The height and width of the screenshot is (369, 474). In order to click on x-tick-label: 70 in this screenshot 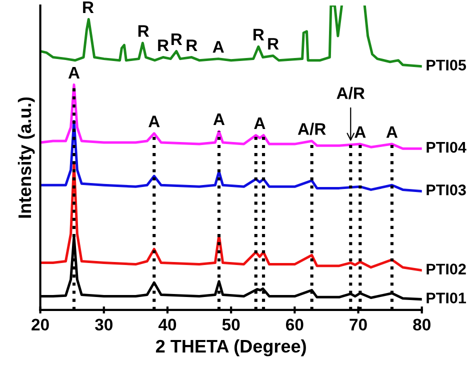, I will do `click(358, 324)`.